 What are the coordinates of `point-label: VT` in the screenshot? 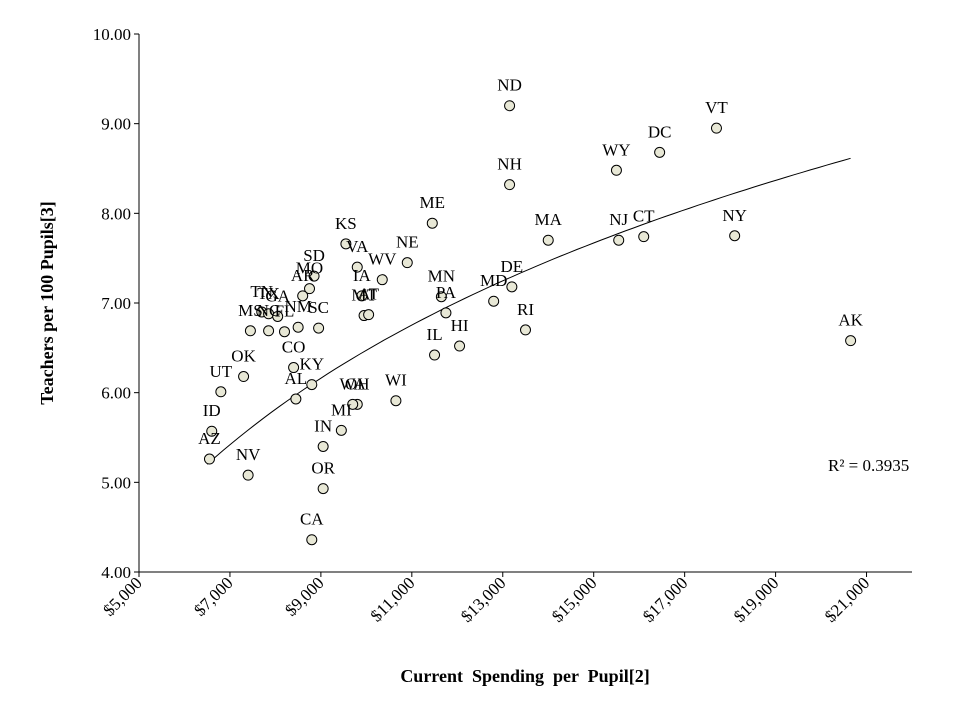 It's located at (716, 107).